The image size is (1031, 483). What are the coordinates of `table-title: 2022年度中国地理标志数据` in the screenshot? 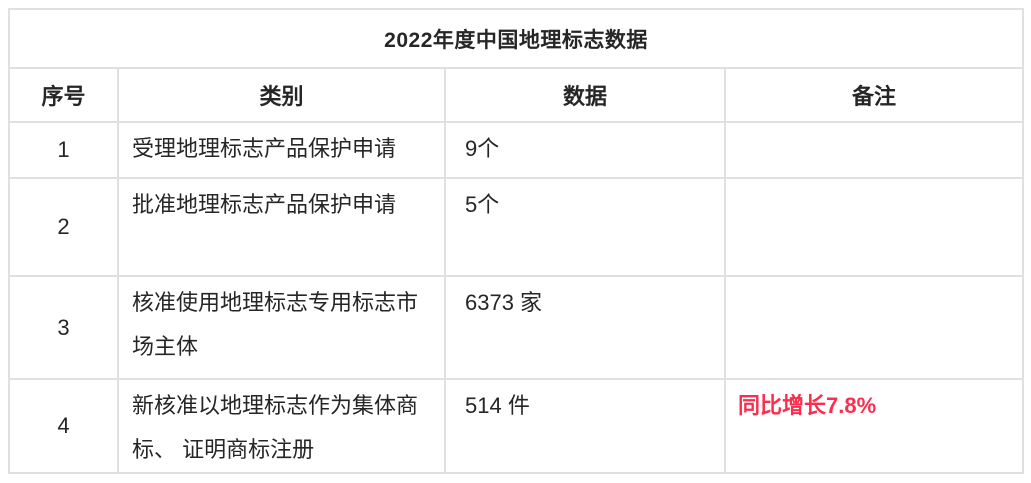 It's located at (516, 38).